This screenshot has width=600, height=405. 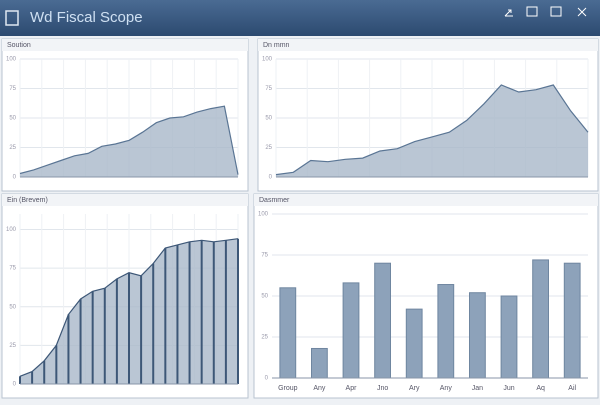 What do you see at coordinates (572, 388) in the screenshot?
I see `x-tick-label: Ail` at bounding box center [572, 388].